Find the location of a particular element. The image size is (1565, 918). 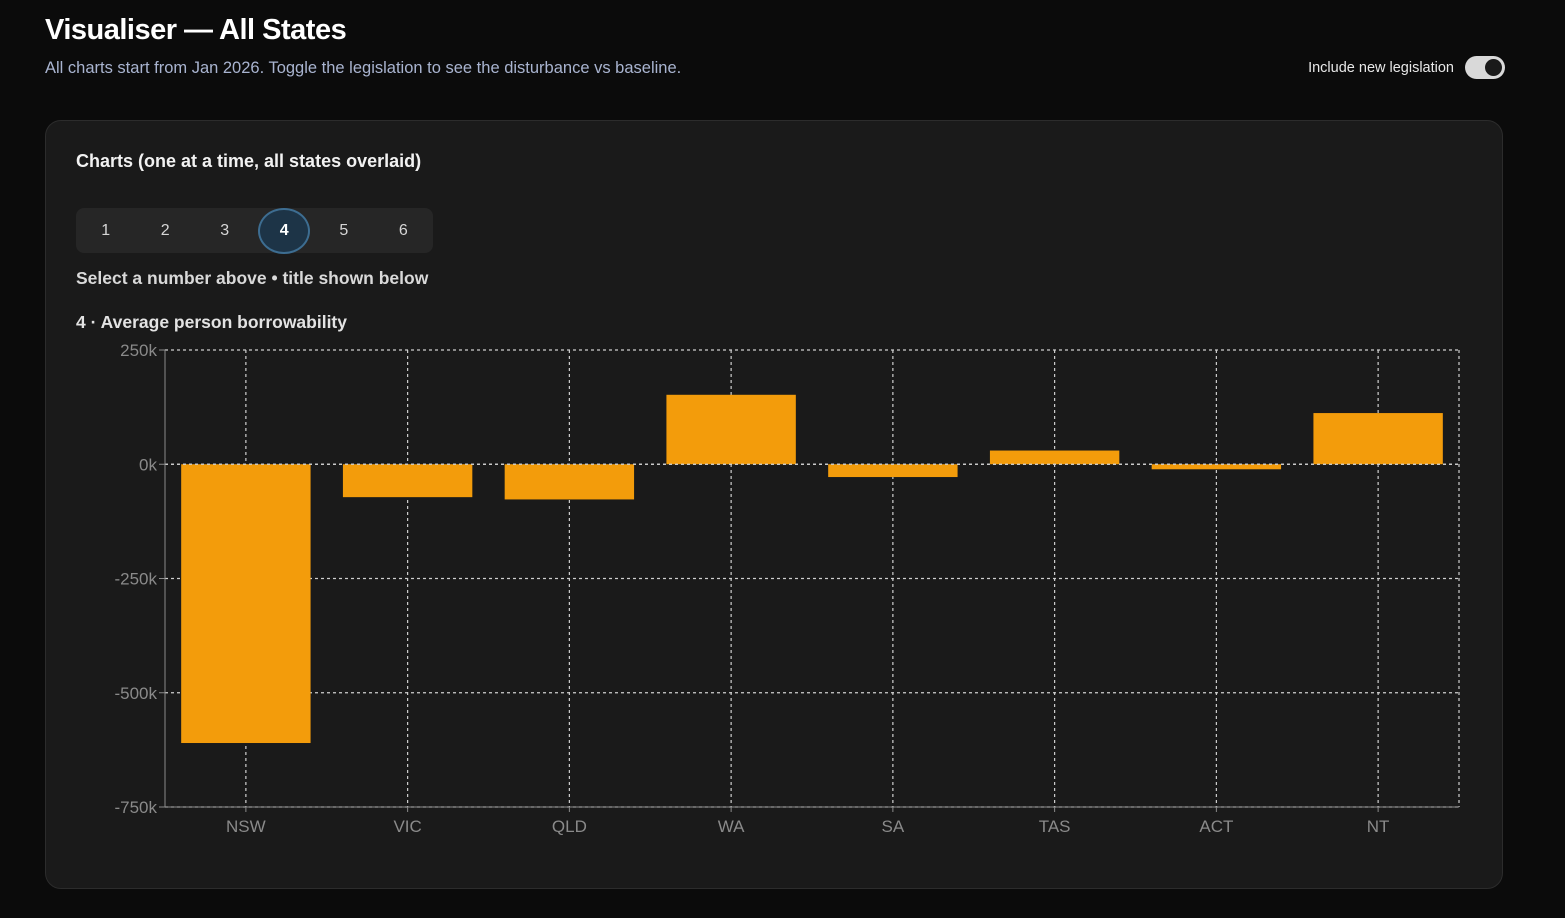

tab-1: 1 is located at coordinates (106, 230).